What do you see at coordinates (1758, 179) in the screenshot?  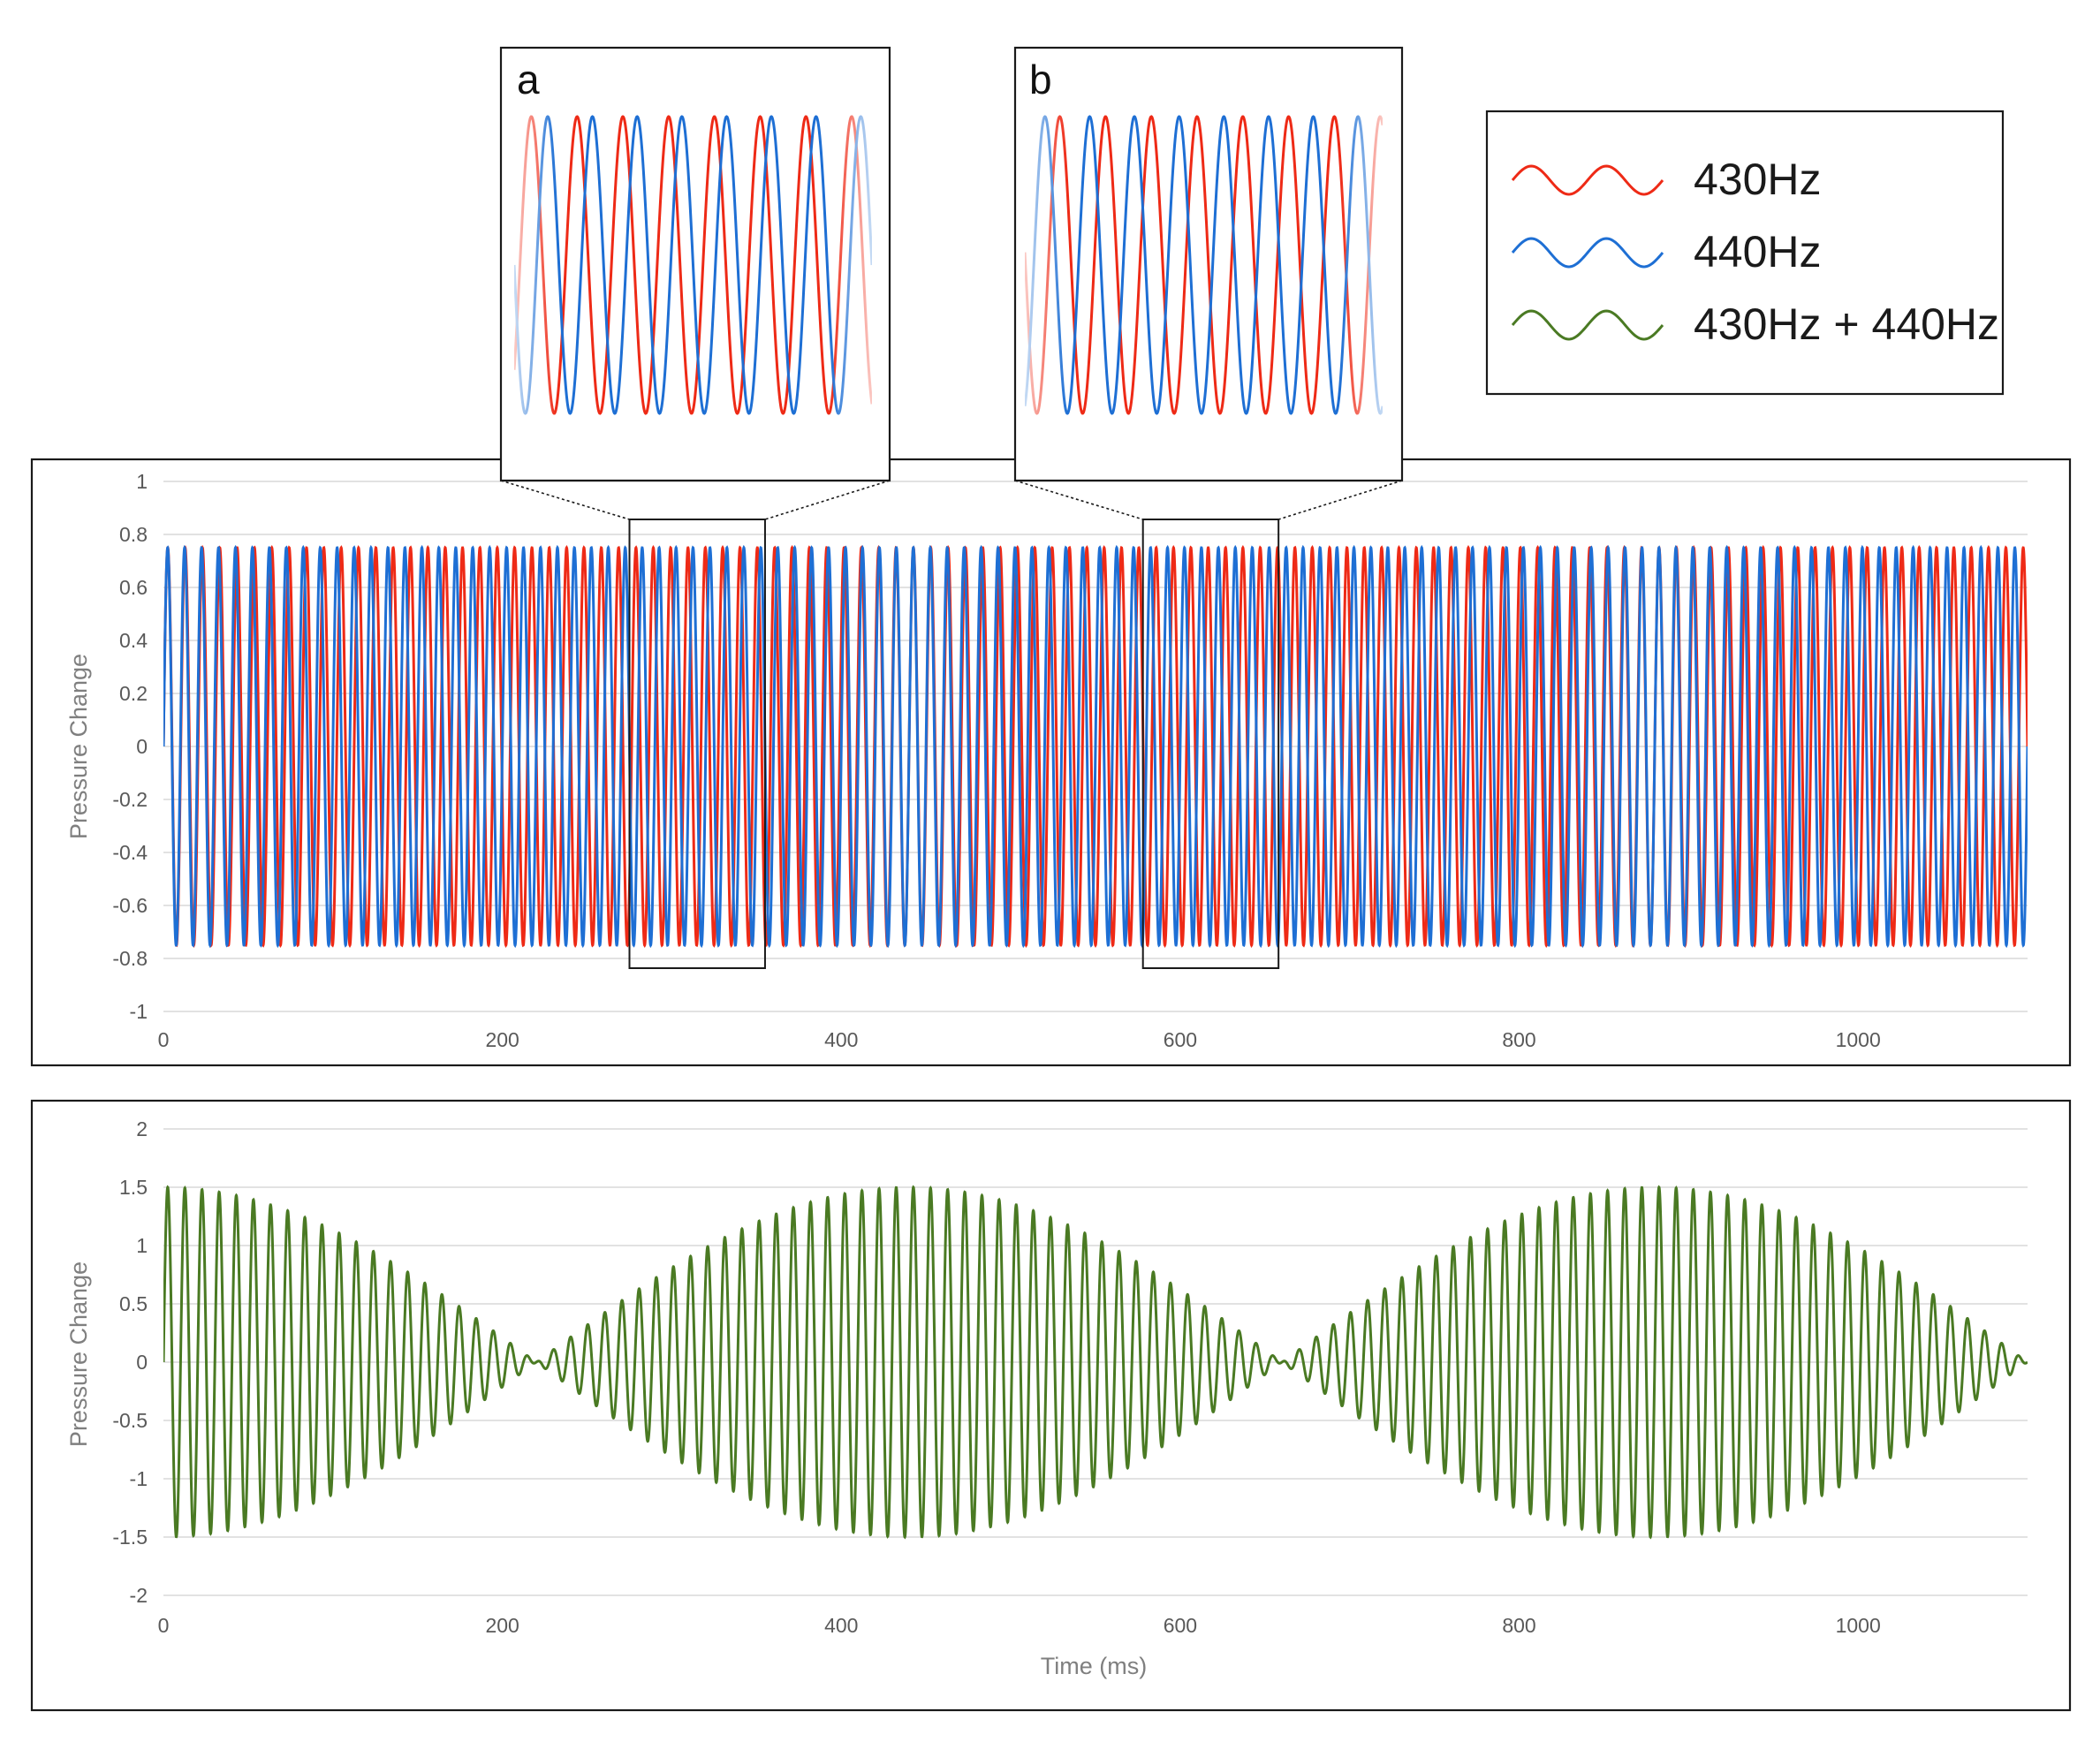 I see `legend-label-430hz: 430Hz` at bounding box center [1758, 179].